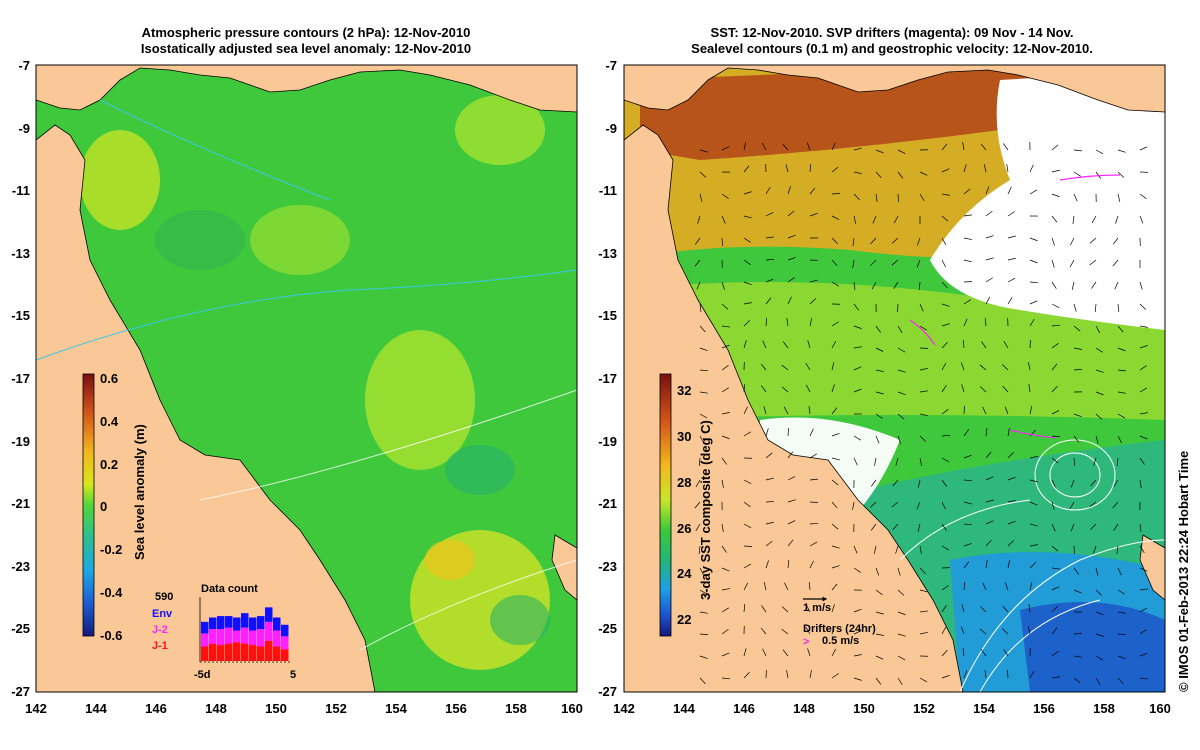 This screenshot has height=750, width=1200. Describe the element at coordinates (160, 646) in the screenshot. I see `data-count-legend-j1: J-1` at that location.